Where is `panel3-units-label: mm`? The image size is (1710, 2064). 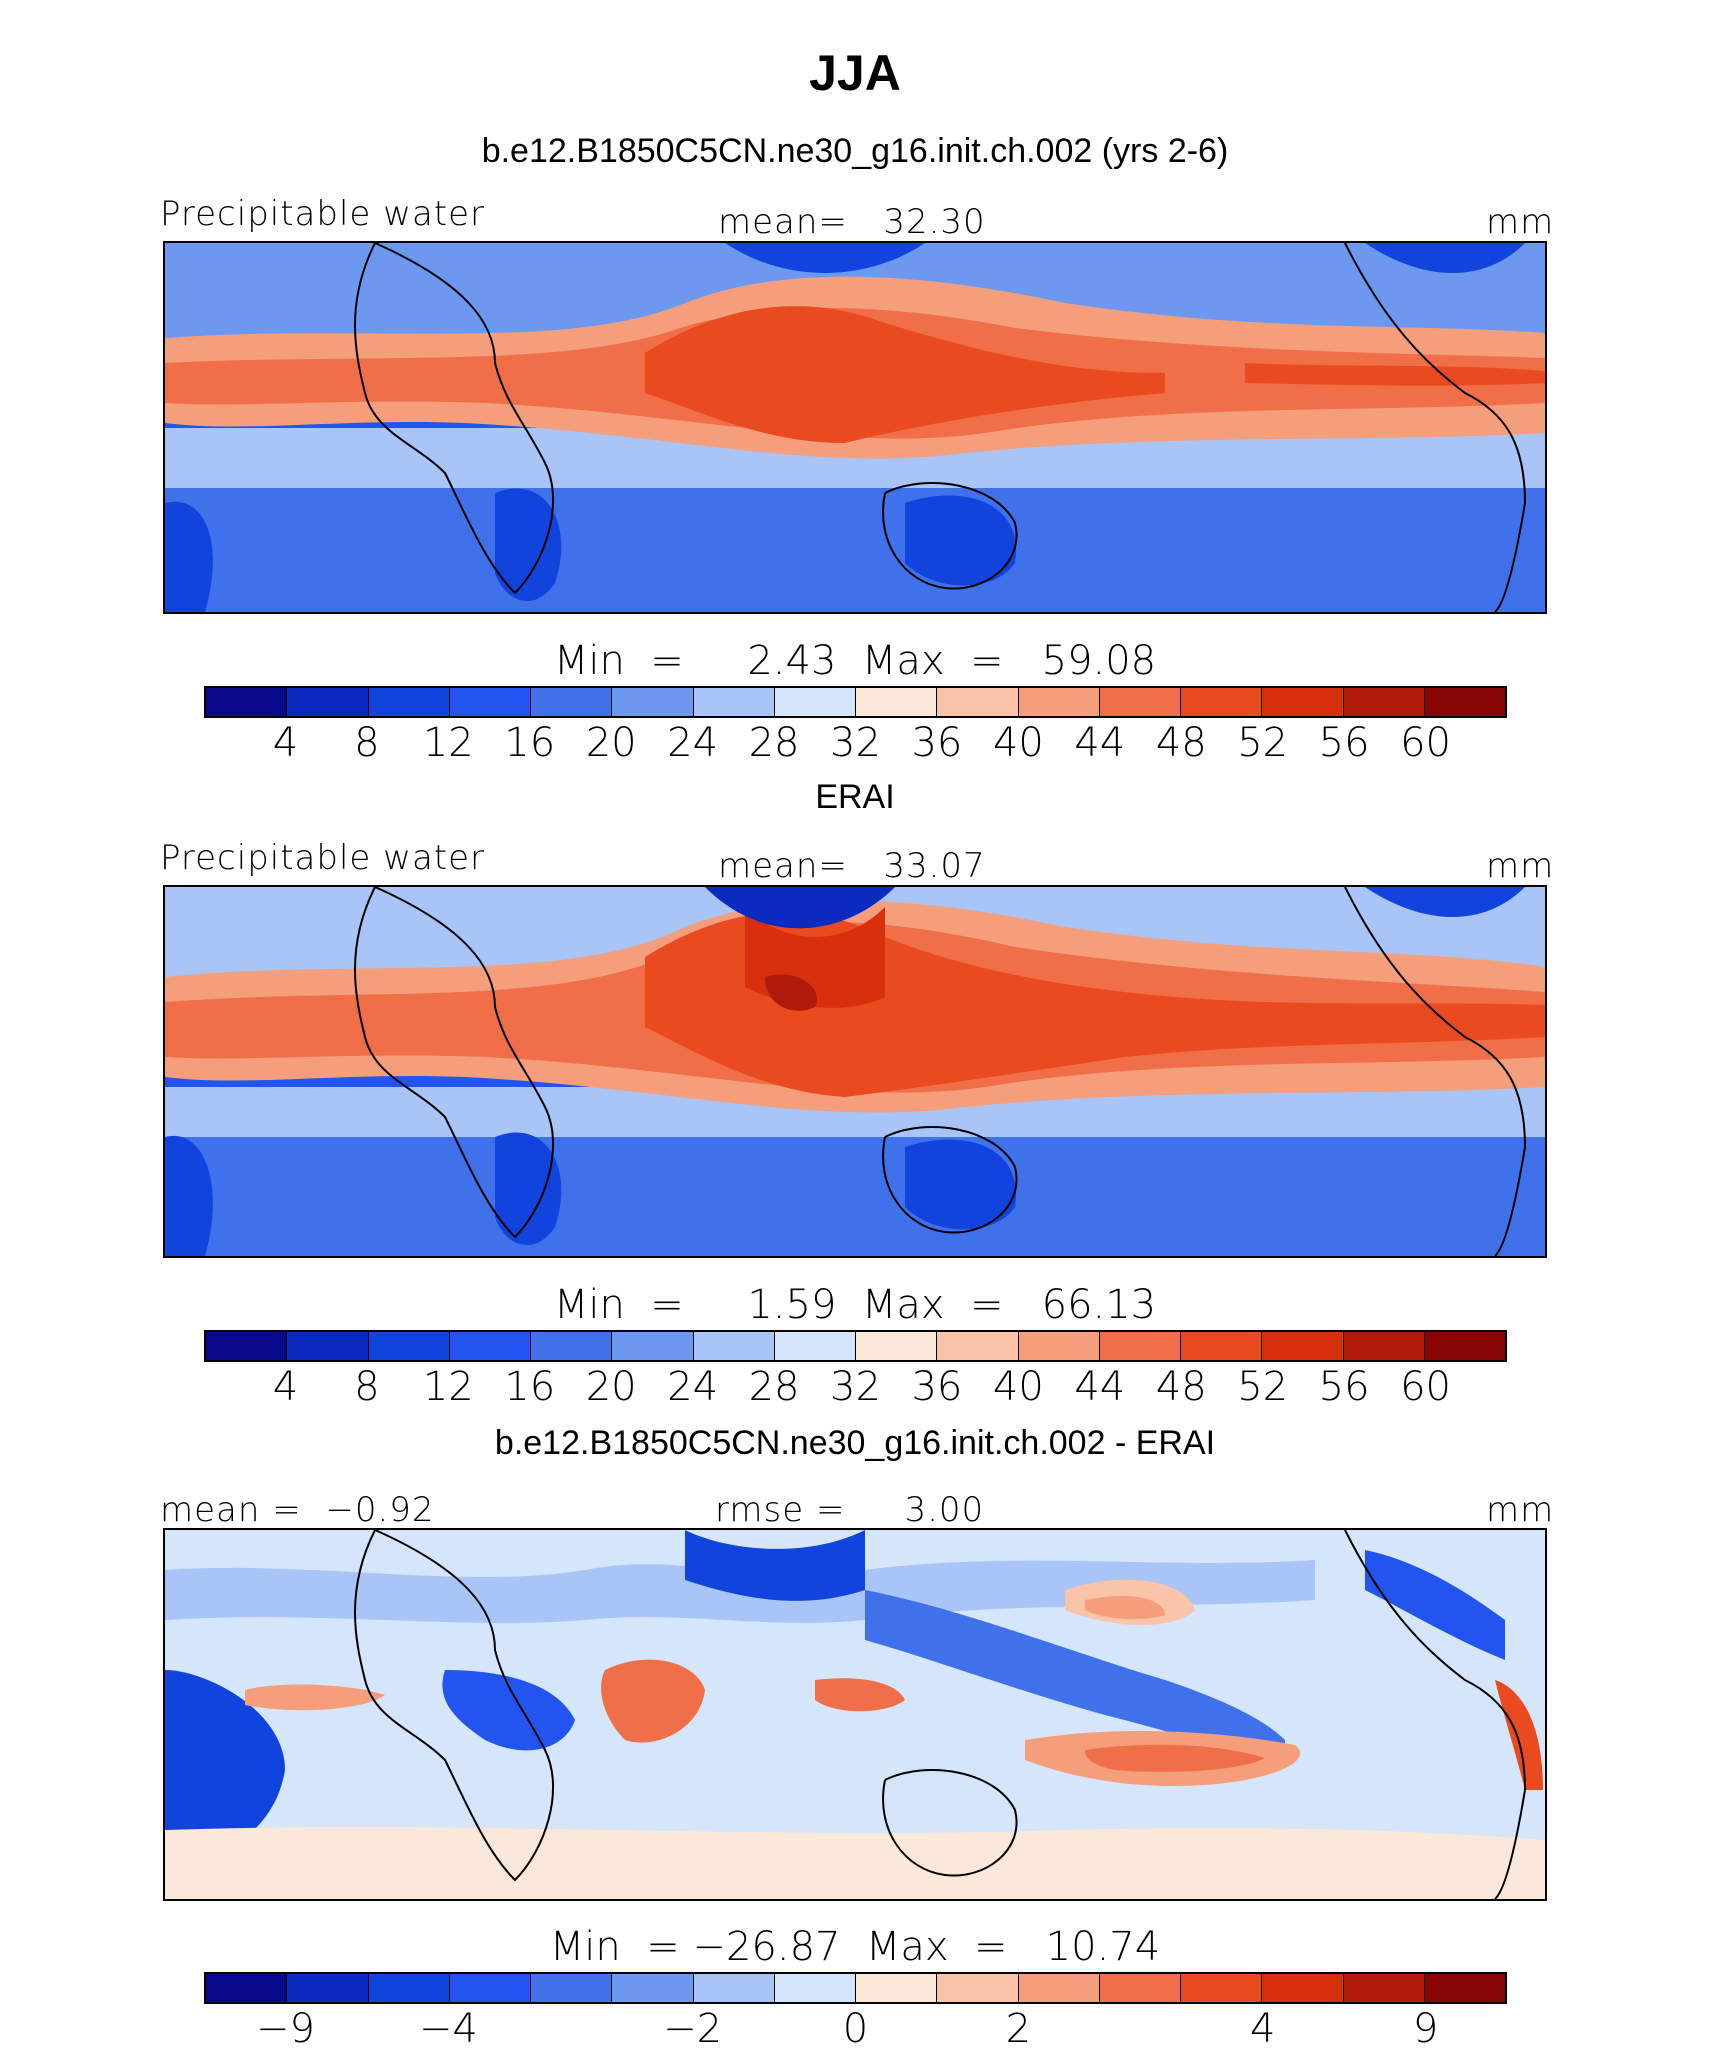
panel3-units-label: mm is located at coordinates (1520, 1510).